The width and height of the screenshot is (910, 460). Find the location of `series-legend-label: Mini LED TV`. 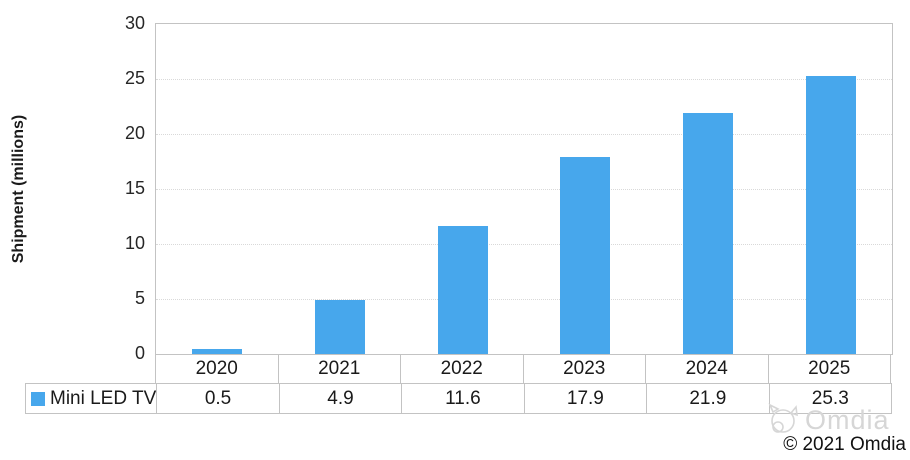

series-legend-label: Mini LED TV is located at coordinates (103, 398).